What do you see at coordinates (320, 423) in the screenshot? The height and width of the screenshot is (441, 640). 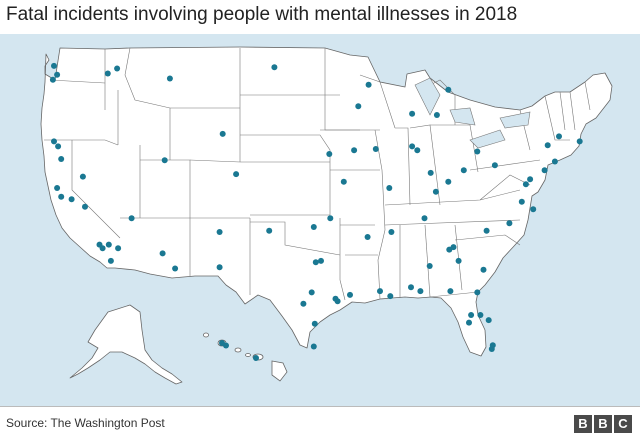 I see `footer: Source: The Washington Post B B C` at bounding box center [320, 423].